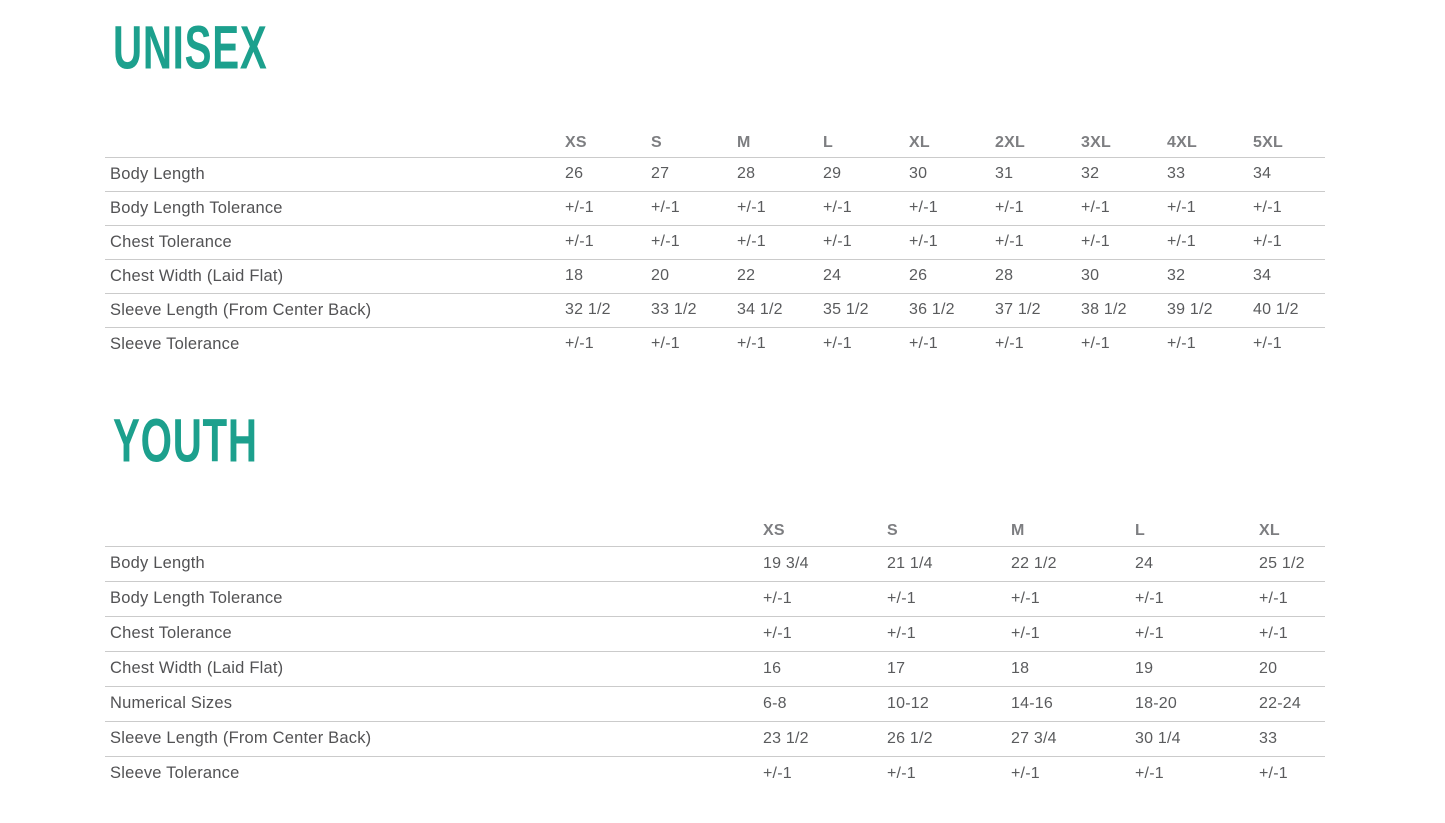  I want to click on measurement-value: 34 1/2, so click(760, 309).